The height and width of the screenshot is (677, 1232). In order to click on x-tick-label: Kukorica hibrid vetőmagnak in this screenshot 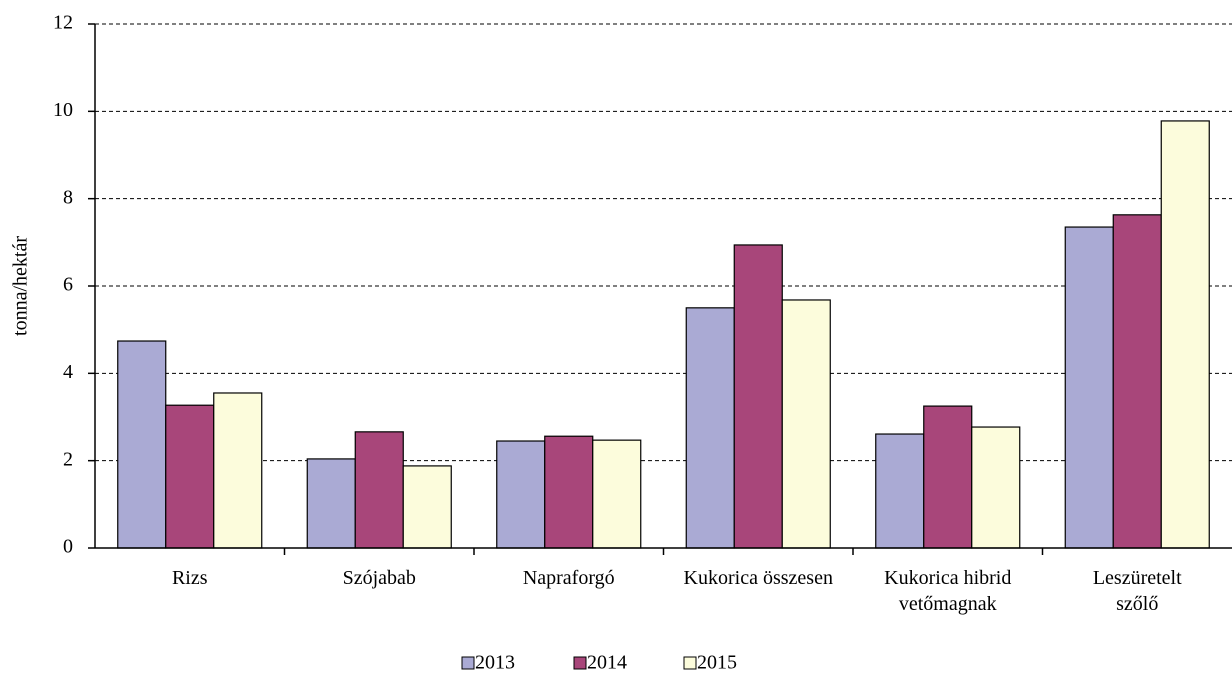, I will do `click(948, 591)`.